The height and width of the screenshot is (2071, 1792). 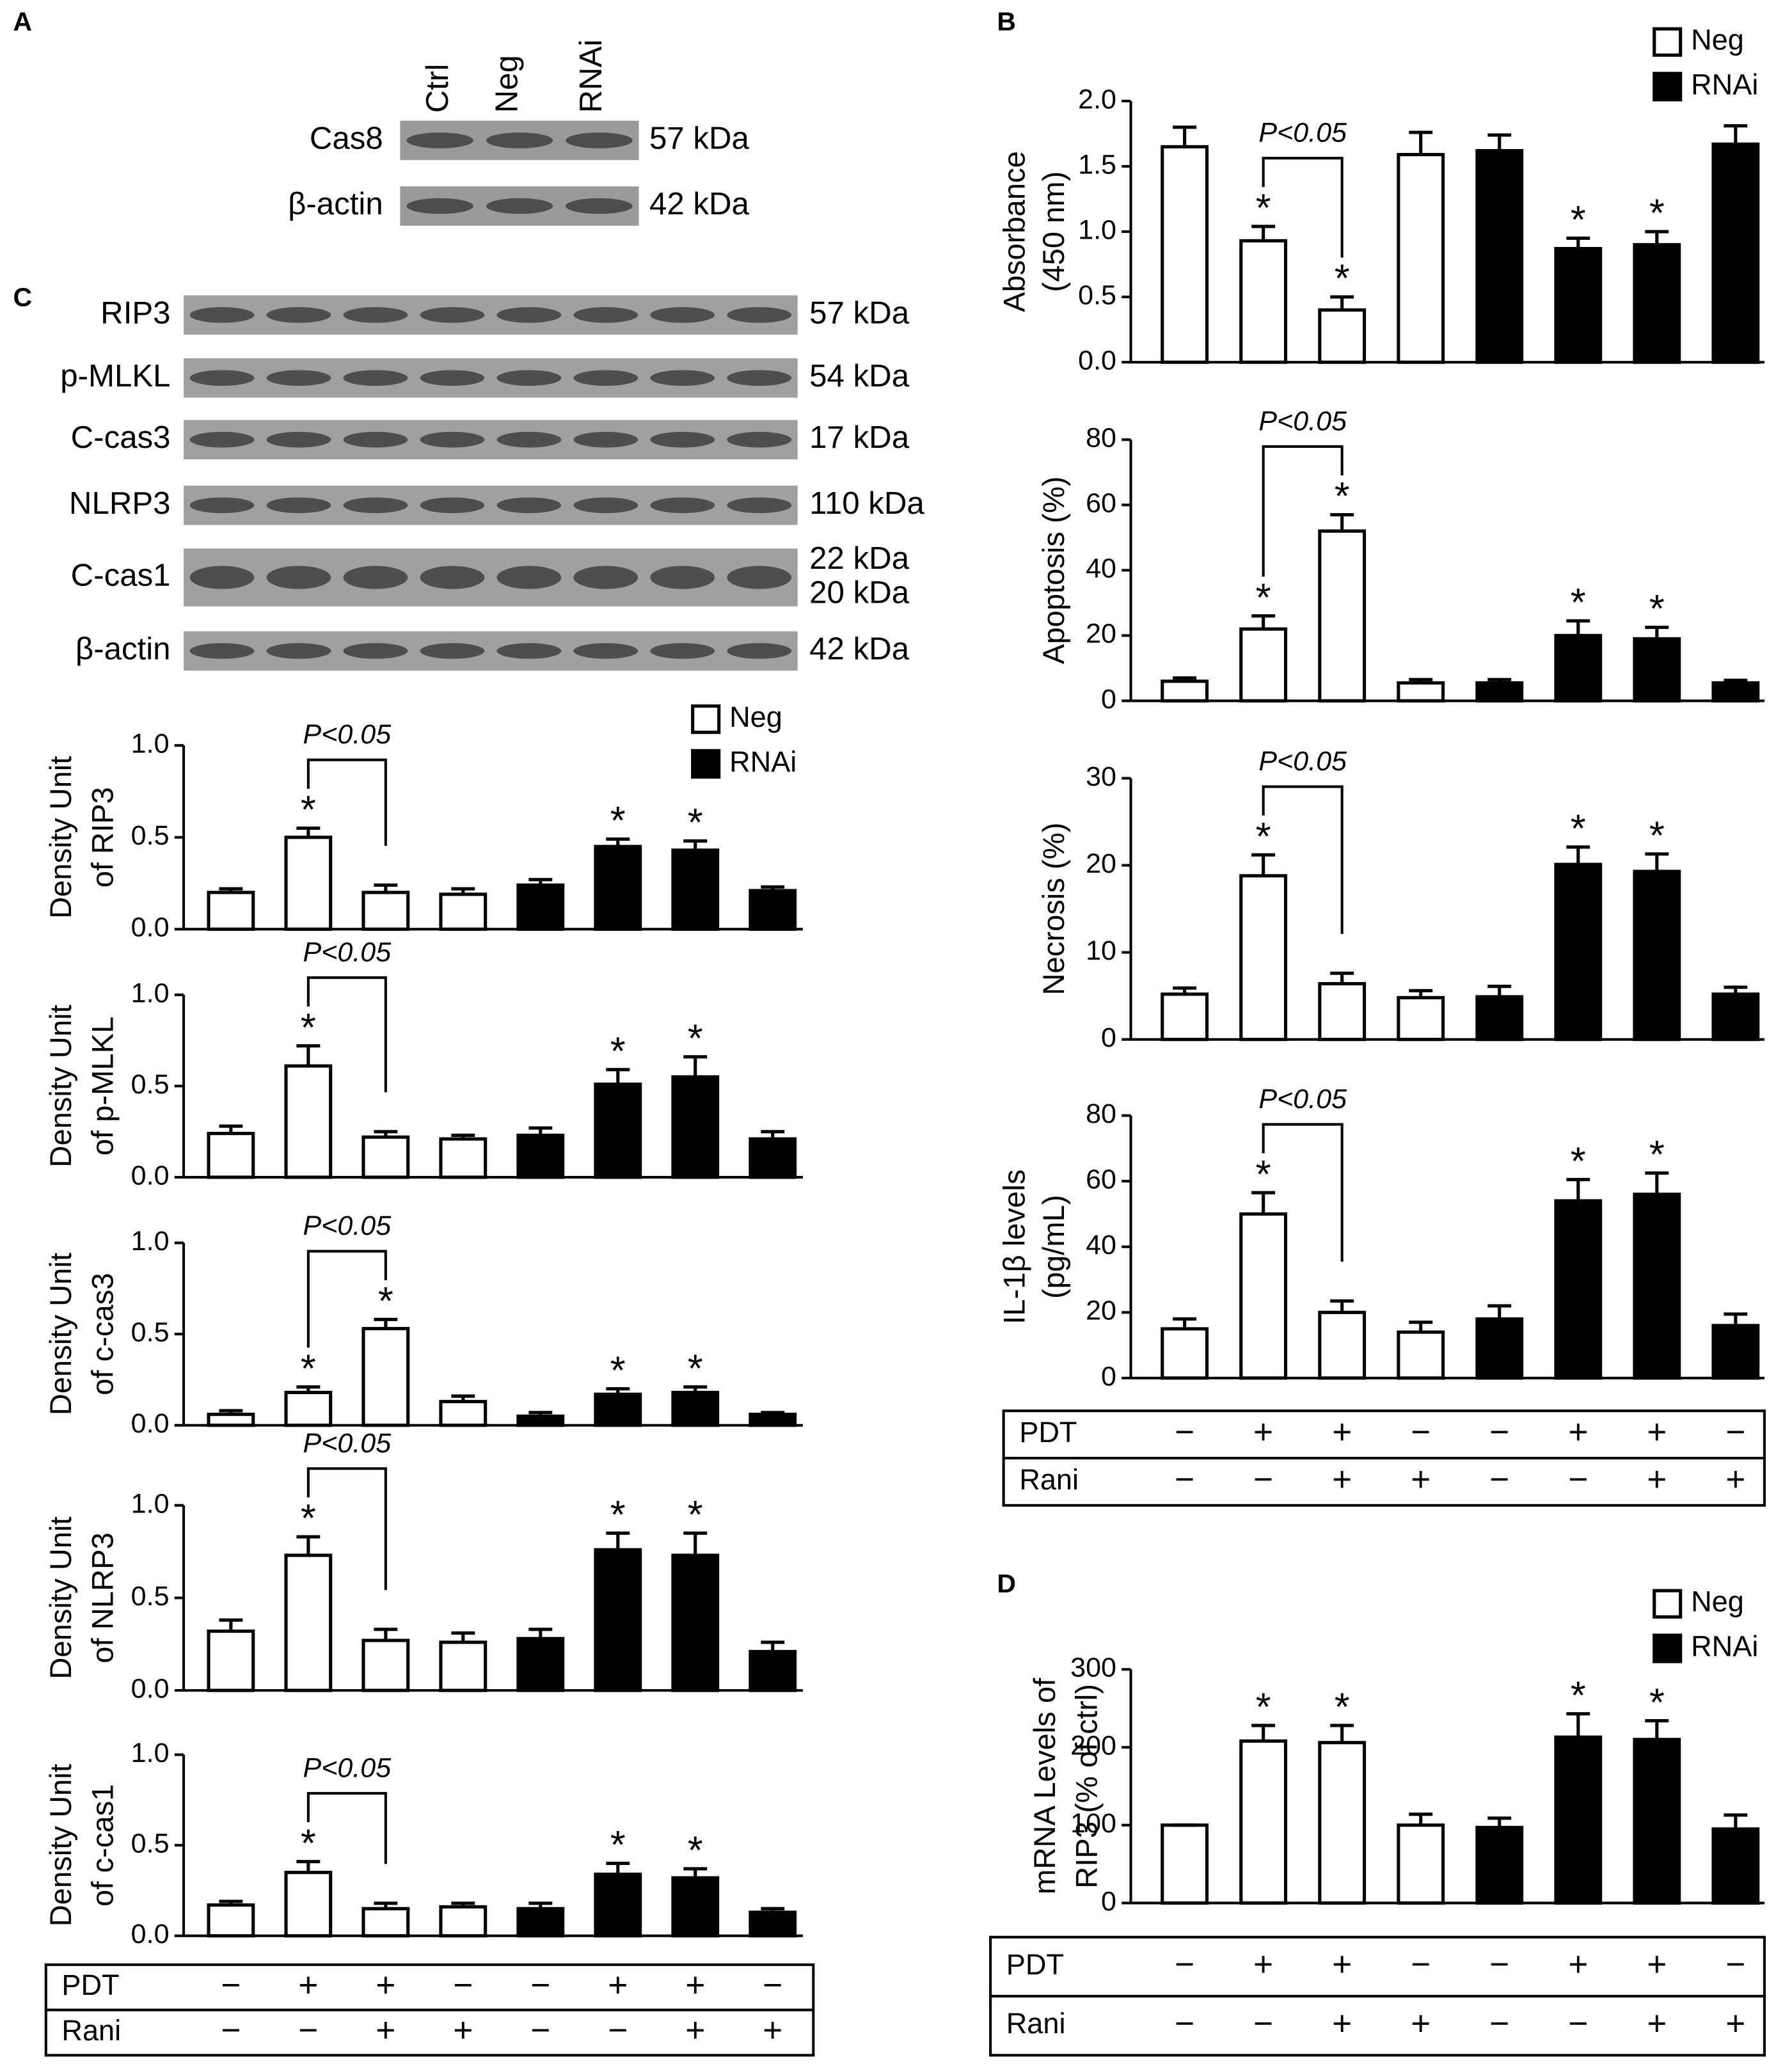 I want to click on row-label: Rani, so click(x=91, y=2030).